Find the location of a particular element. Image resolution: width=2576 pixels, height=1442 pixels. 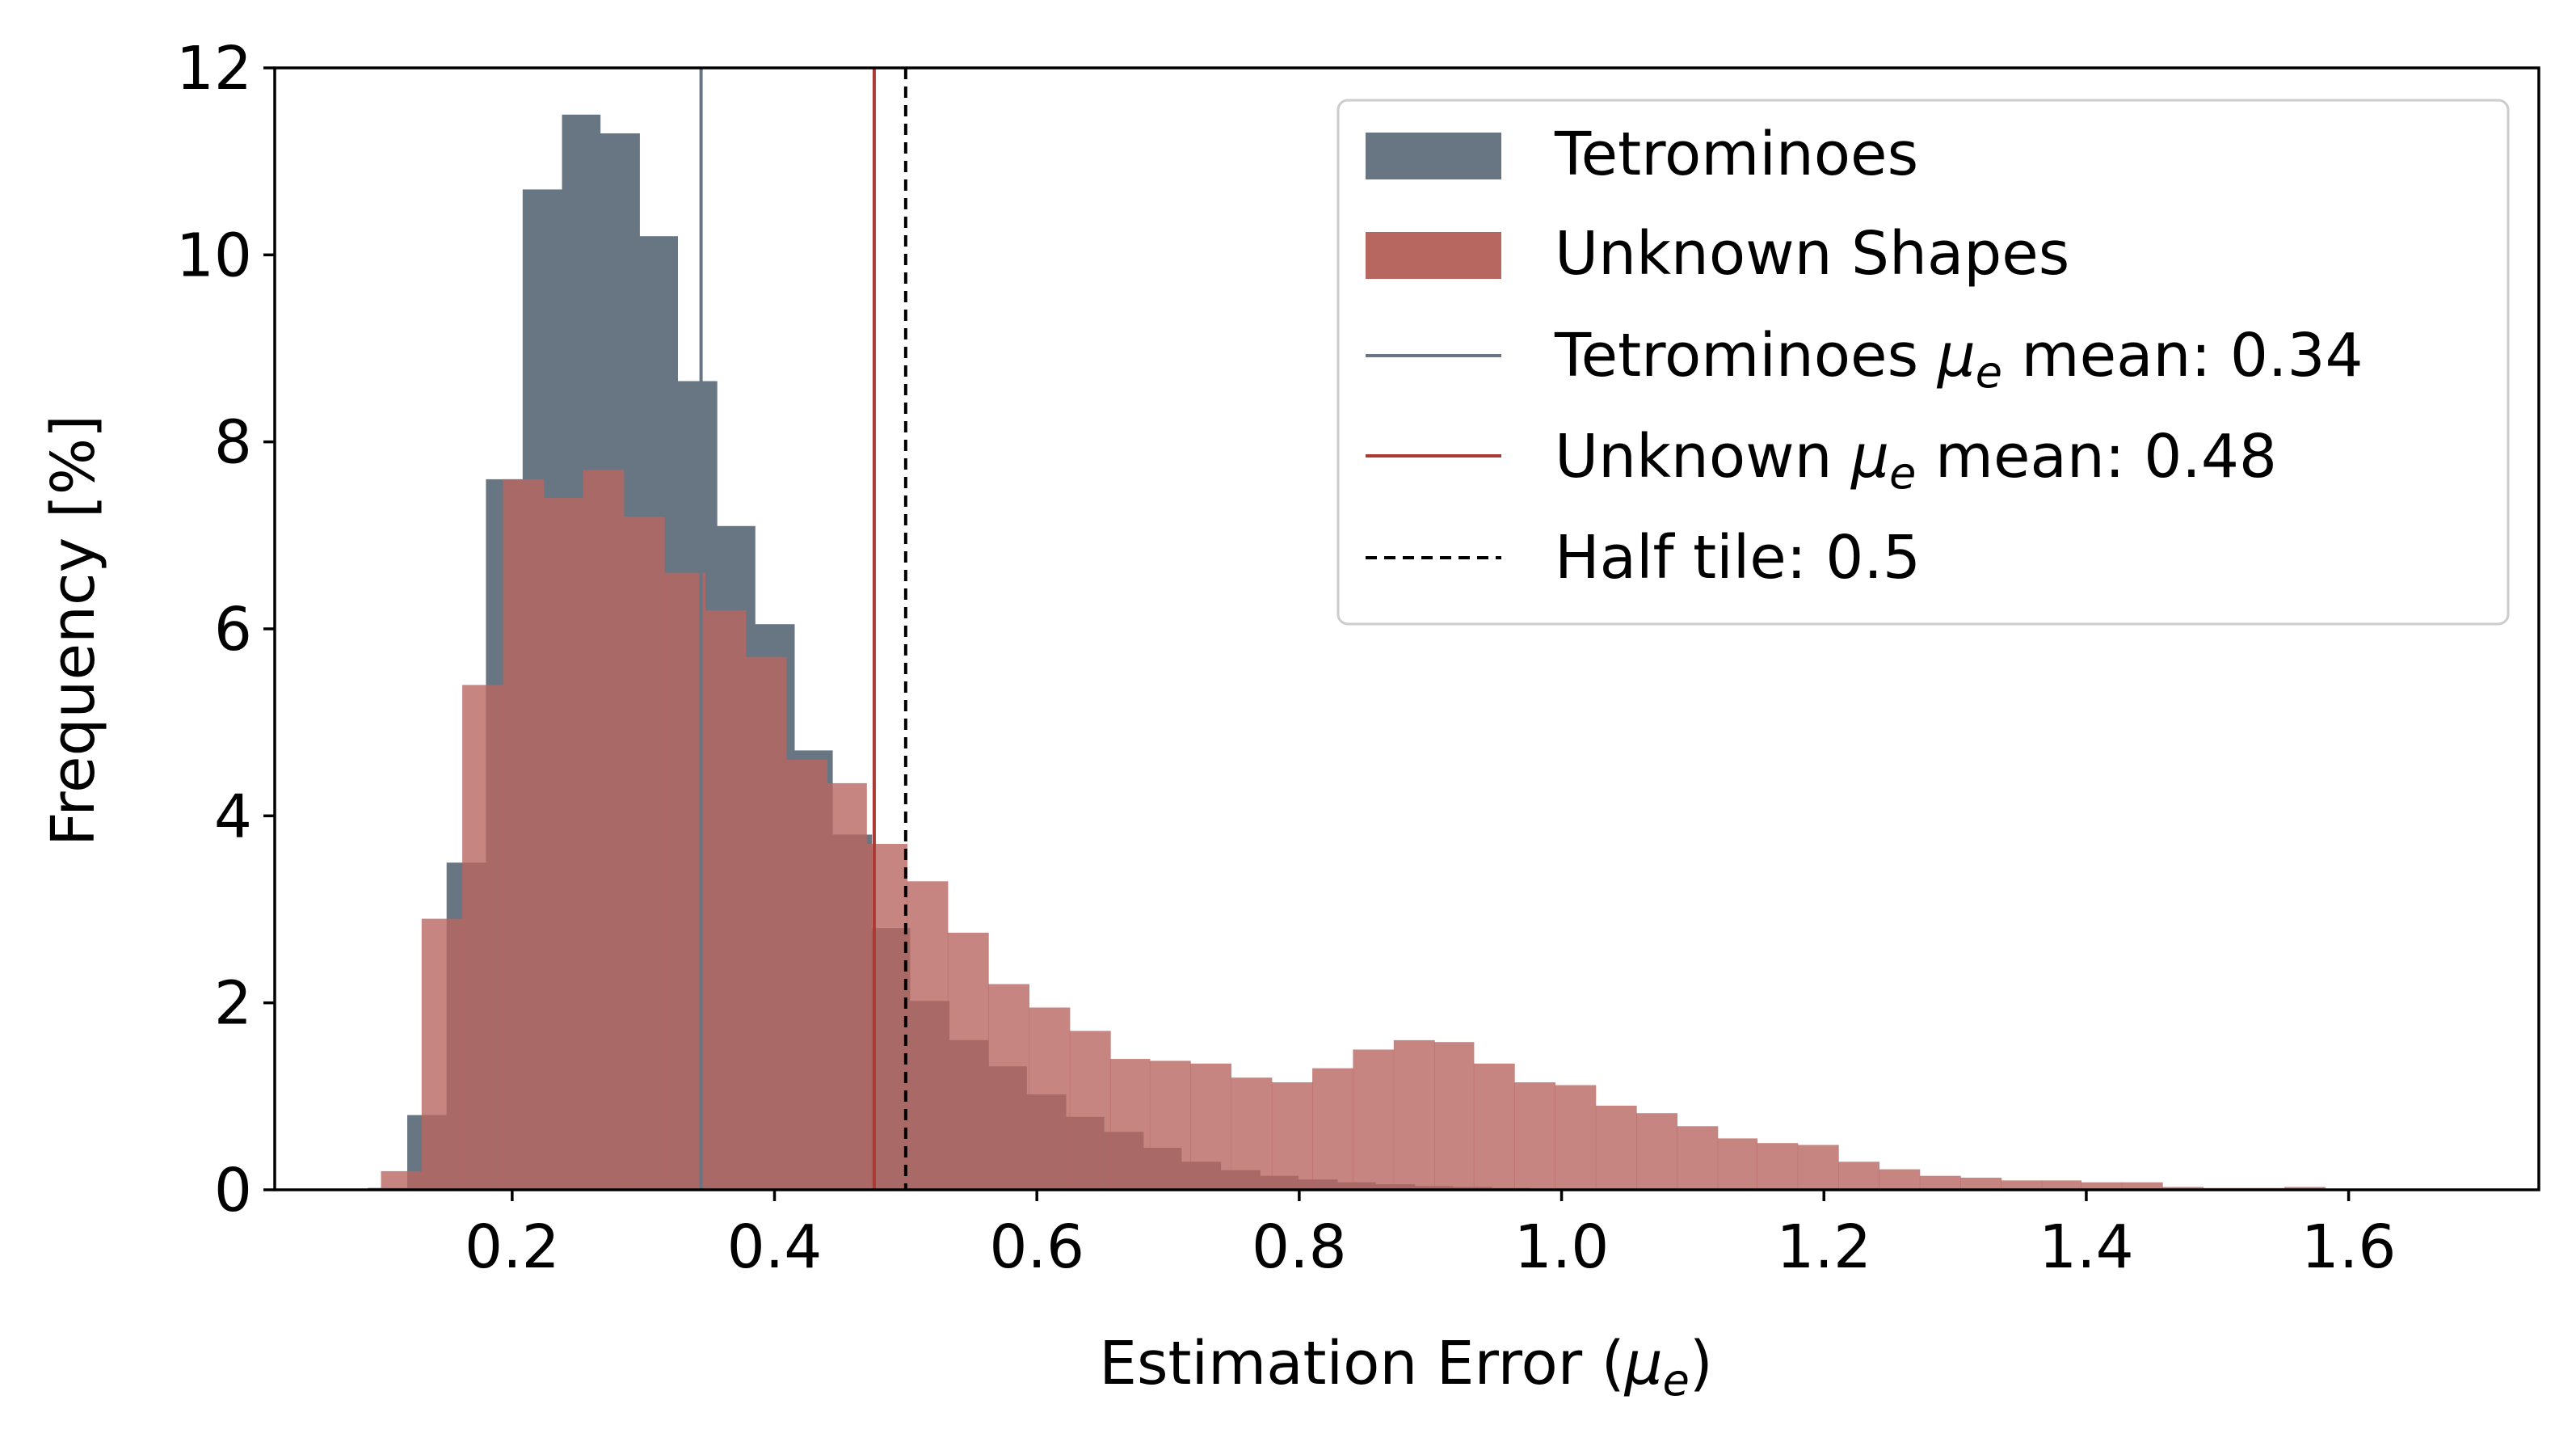

legend-label-unknown-shapes: Unknown Shapes is located at coordinates (1812, 254).